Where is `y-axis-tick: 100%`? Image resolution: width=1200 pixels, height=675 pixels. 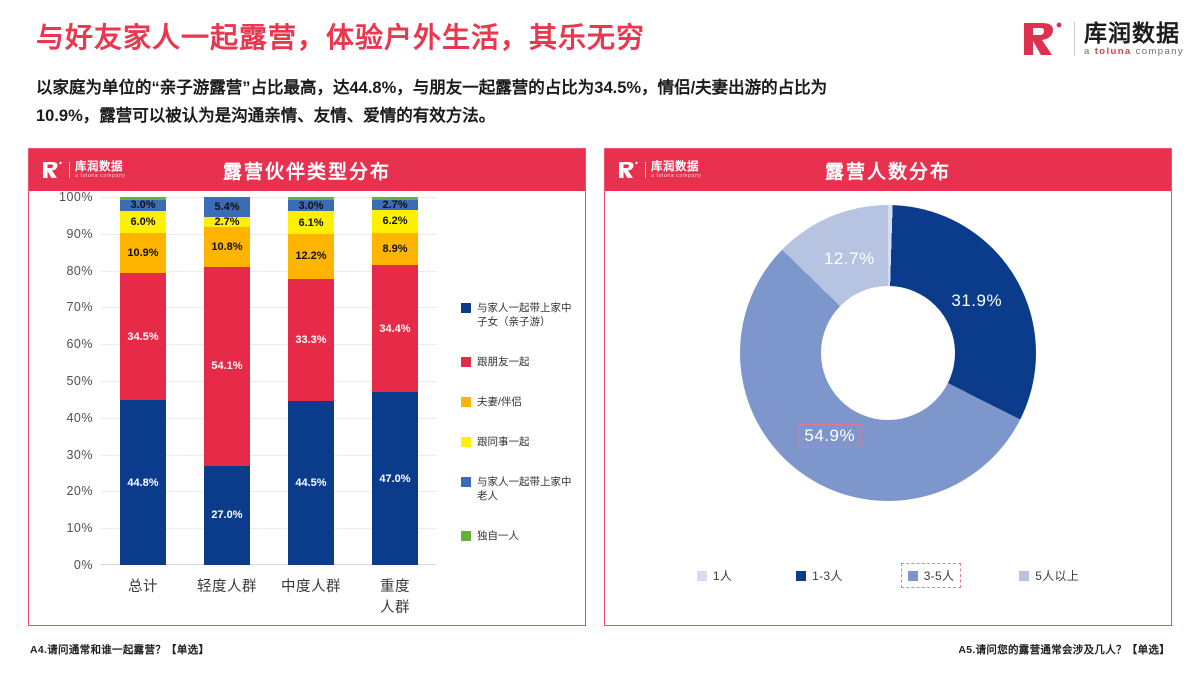 y-axis-tick: 100% is located at coordinates (76, 197).